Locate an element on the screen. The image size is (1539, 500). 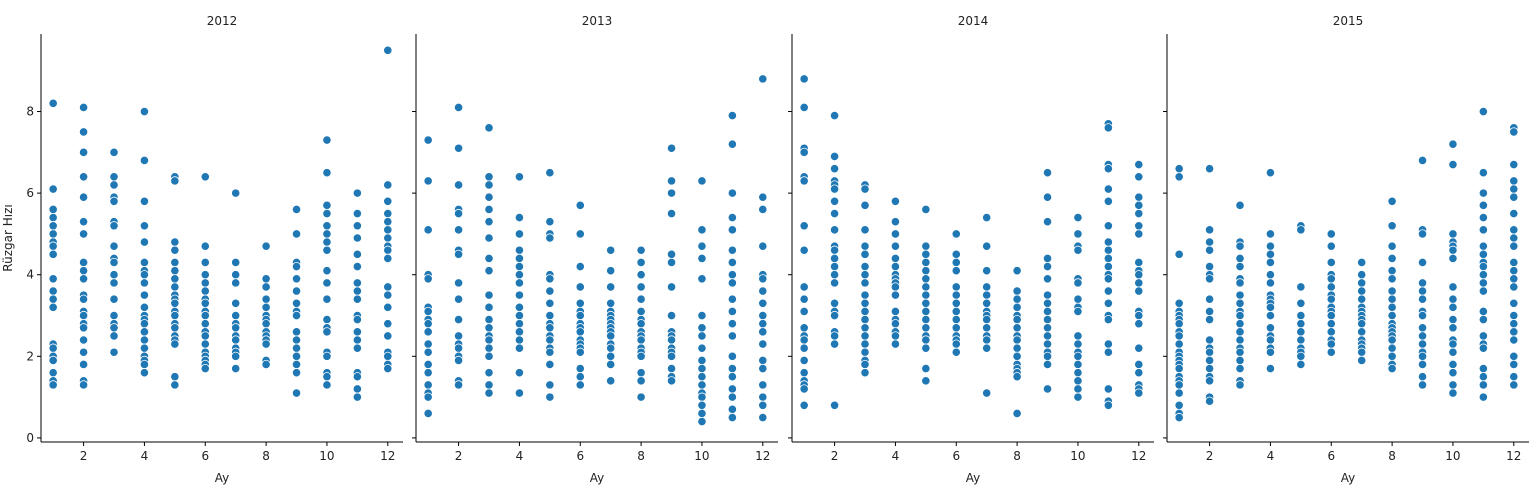
y-tick-label: 8 is located at coordinates (30, 112).